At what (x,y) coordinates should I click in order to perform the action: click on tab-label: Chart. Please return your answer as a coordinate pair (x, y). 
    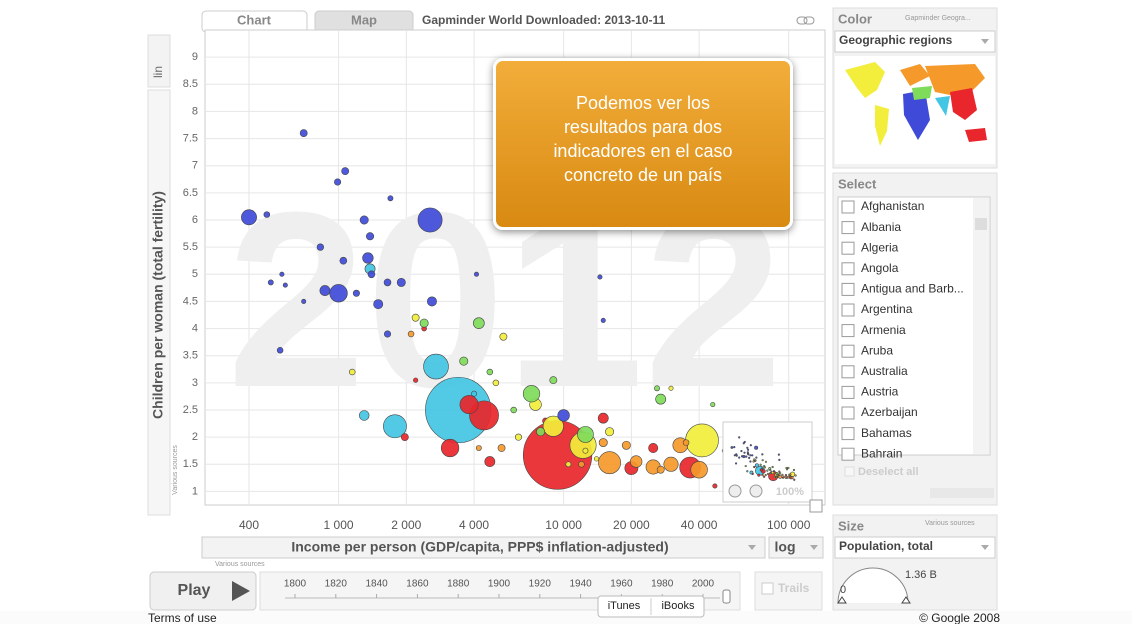
    Looking at the image, I should click on (254, 19).